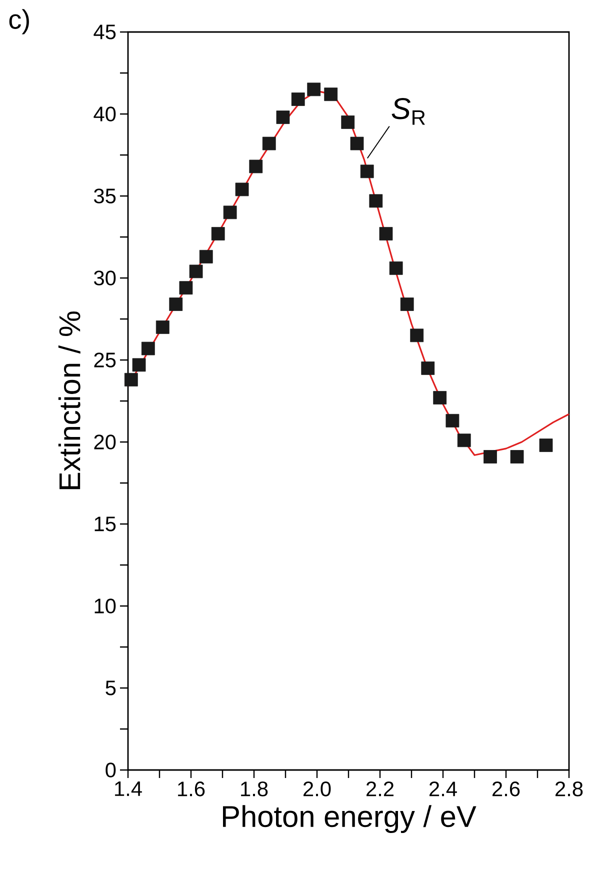 This screenshot has width=592, height=875. I want to click on x-axis-title: Photon energy / eV, so click(349, 819).